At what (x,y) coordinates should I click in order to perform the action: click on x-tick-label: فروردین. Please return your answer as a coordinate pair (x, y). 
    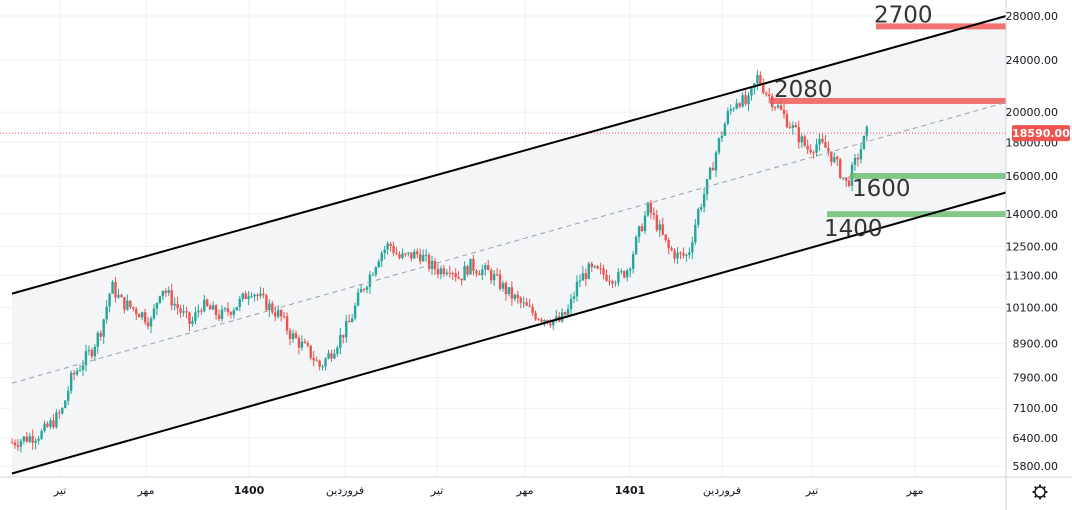
    Looking at the image, I should click on (722, 490).